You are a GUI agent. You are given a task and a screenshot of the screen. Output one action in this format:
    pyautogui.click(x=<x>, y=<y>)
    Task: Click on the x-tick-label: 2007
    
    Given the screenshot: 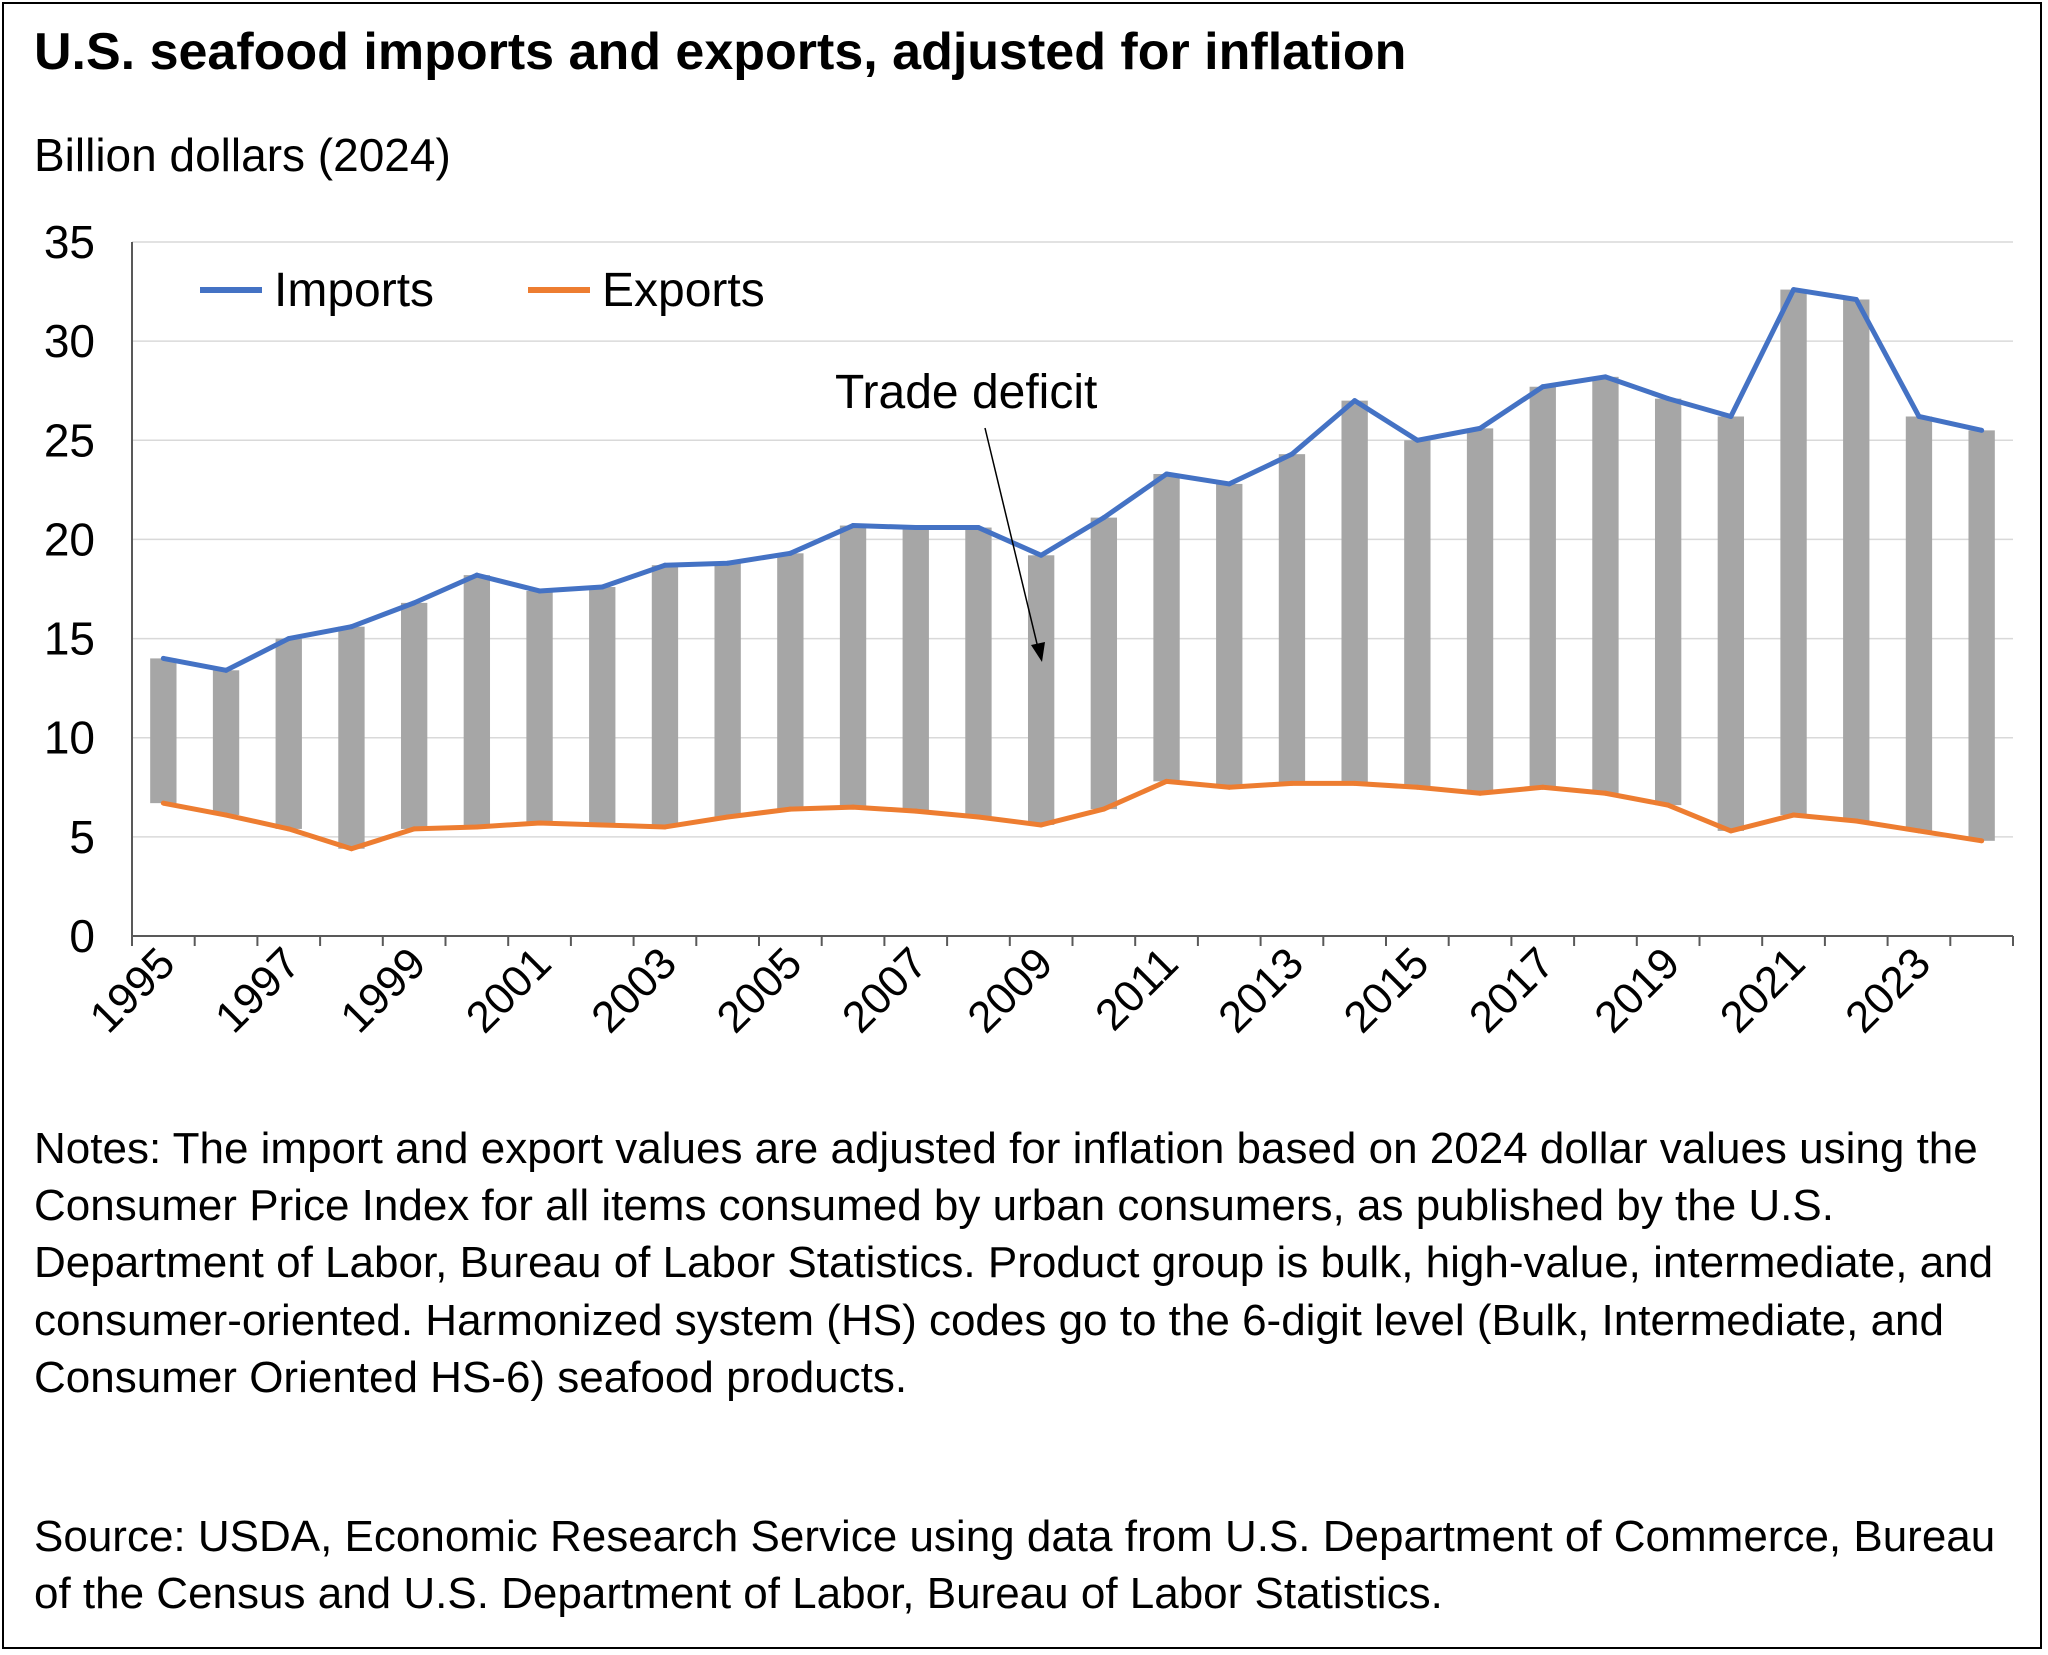 What is the action you would take?
    pyautogui.click(x=885, y=990)
    